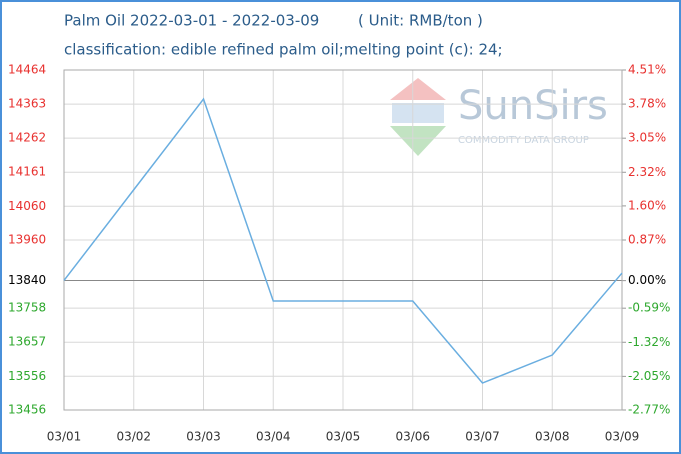 The width and height of the screenshot is (681, 454). Describe the element at coordinates (647, 138) in the screenshot. I see `y2-tick-label: 3.05%` at that location.